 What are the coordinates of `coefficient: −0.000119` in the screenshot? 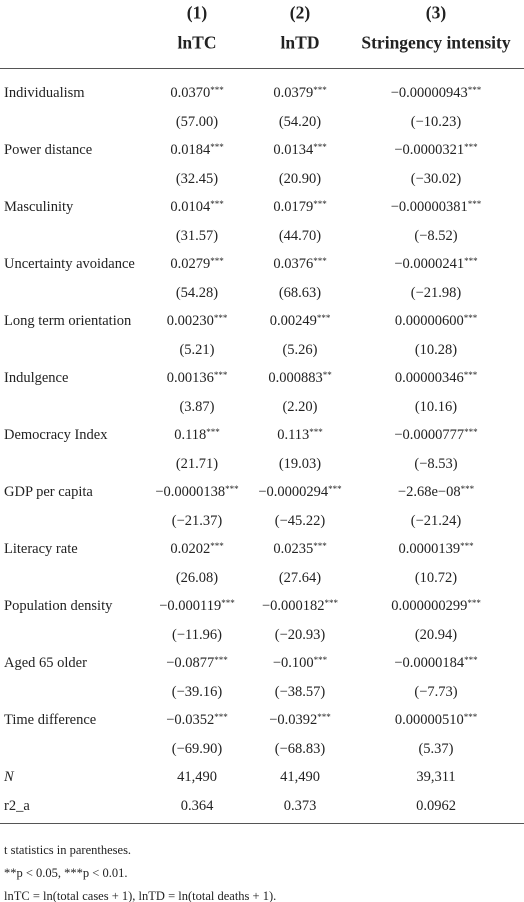 It's located at (190, 605).